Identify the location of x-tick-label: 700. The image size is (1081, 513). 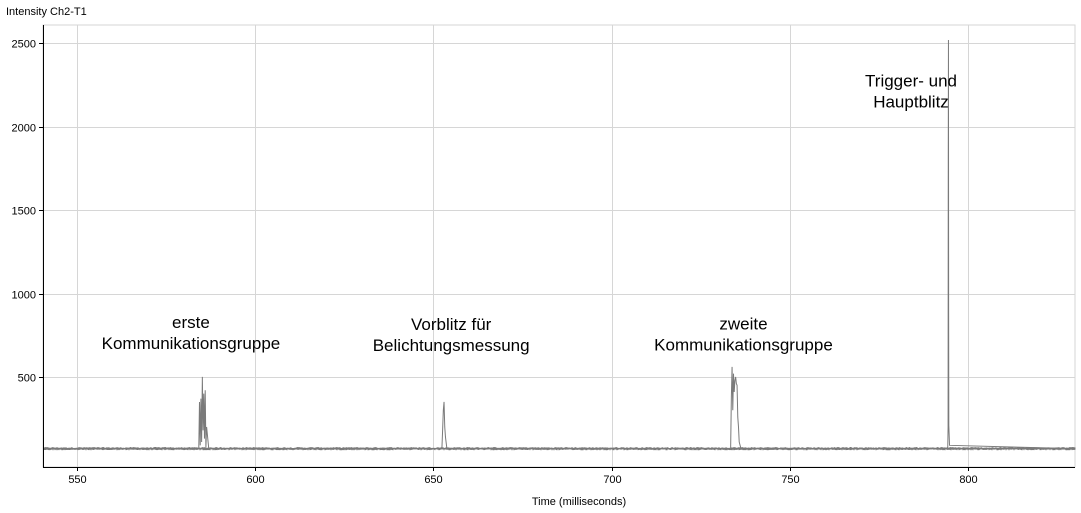
(612, 480).